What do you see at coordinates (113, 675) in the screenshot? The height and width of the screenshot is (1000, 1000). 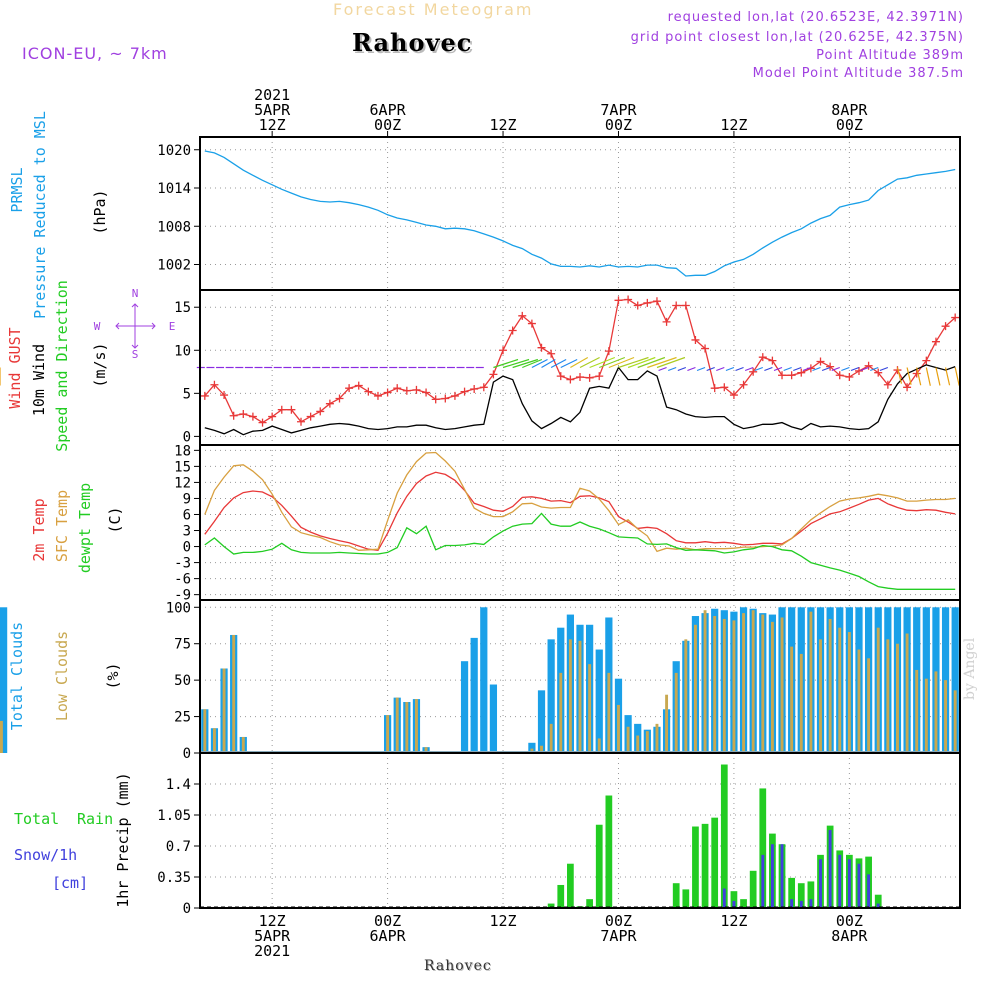 I see `clouds-ylabel-unit: (%)` at bounding box center [113, 675].